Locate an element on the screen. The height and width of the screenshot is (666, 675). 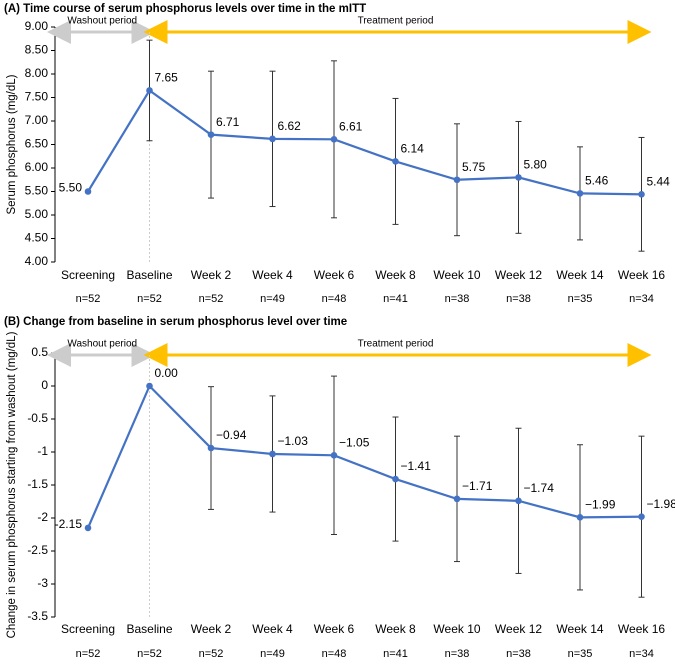
value-label: 5.50 is located at coordinates (71, 188).